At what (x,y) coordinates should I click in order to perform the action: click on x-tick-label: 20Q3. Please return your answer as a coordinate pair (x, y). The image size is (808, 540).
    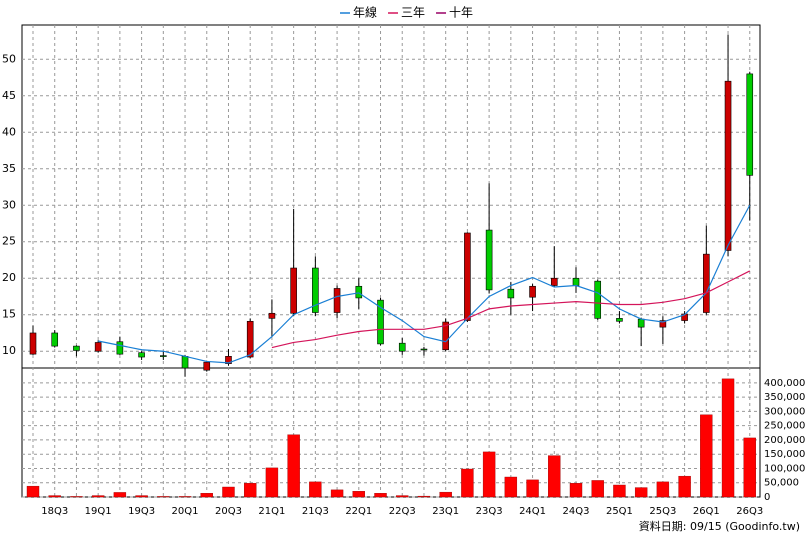
    Looking at the image, I should click on (228, 511).